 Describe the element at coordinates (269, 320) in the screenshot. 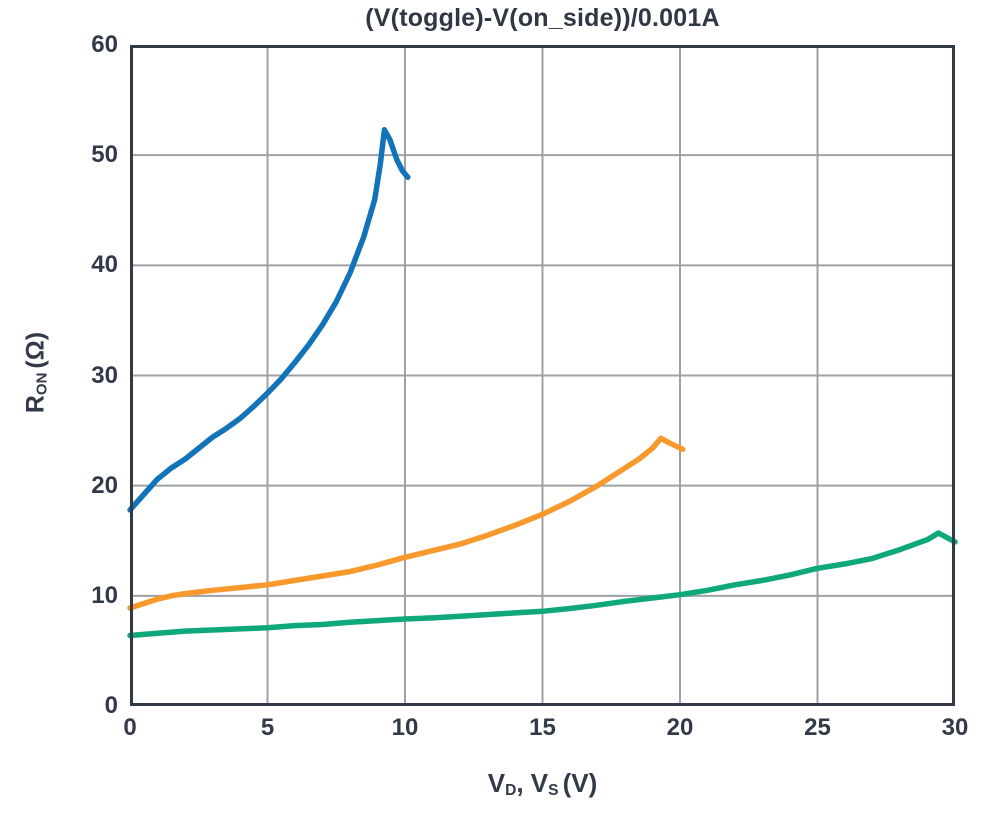

I see `series-line-blue` at that location.